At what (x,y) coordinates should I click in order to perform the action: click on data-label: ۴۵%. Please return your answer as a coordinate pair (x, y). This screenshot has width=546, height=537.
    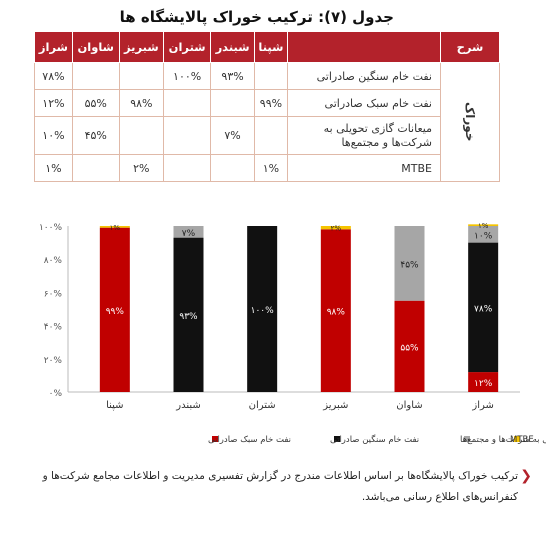
    Looking at the image, I should click on (409, 265).